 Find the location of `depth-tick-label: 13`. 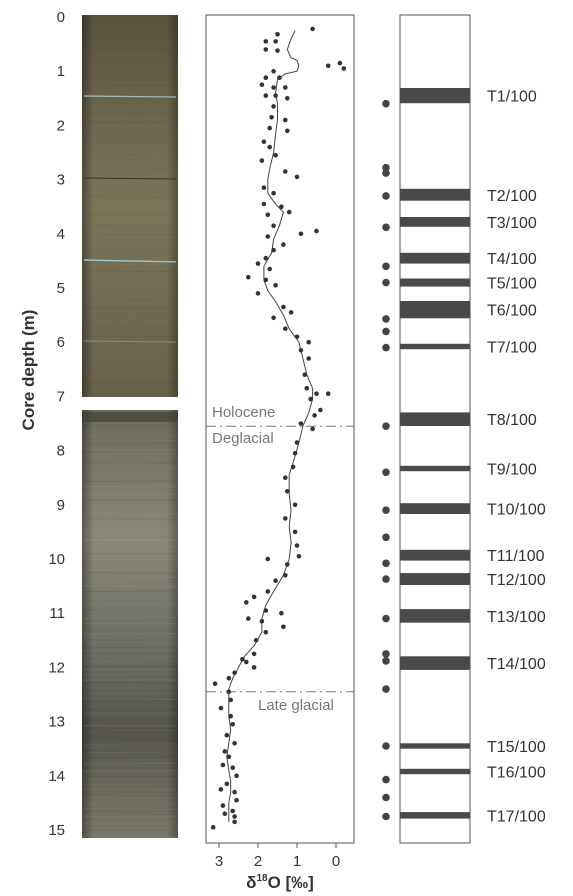

depth-tick-label: 13 is located at coordinates (56, 722).